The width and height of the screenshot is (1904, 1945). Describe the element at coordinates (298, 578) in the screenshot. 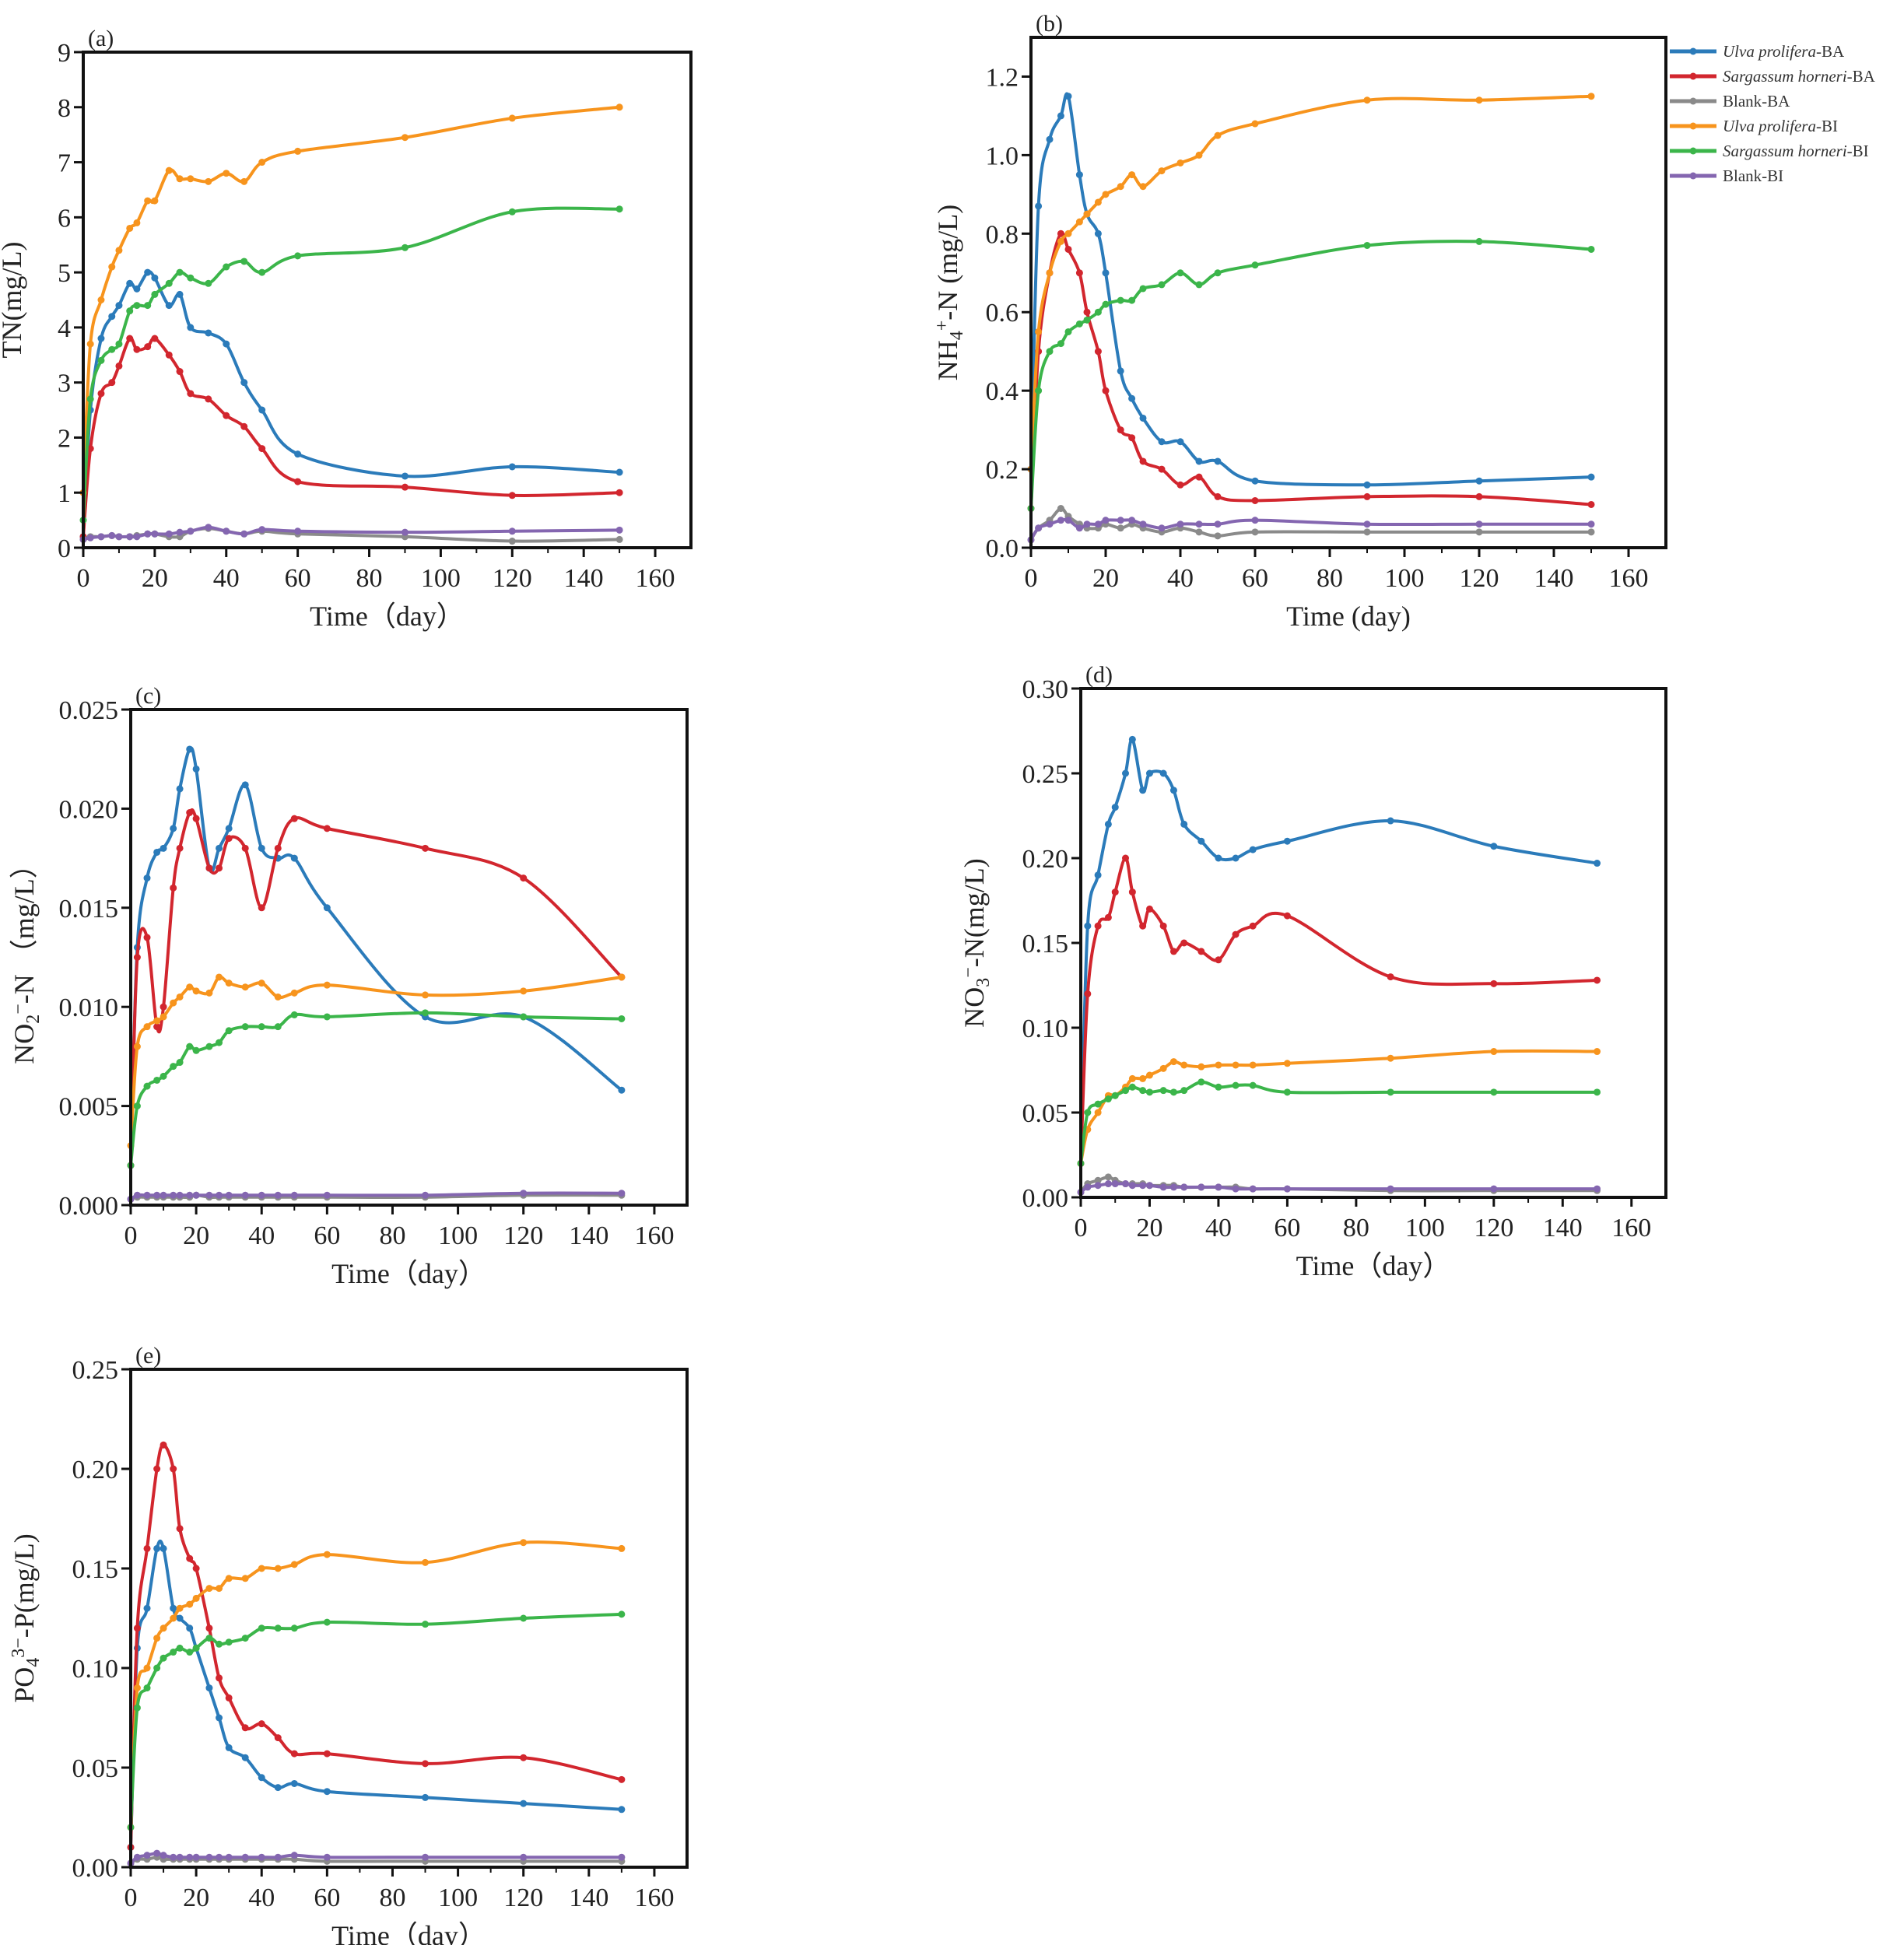

I see `x-tick-label: 60` at that location.